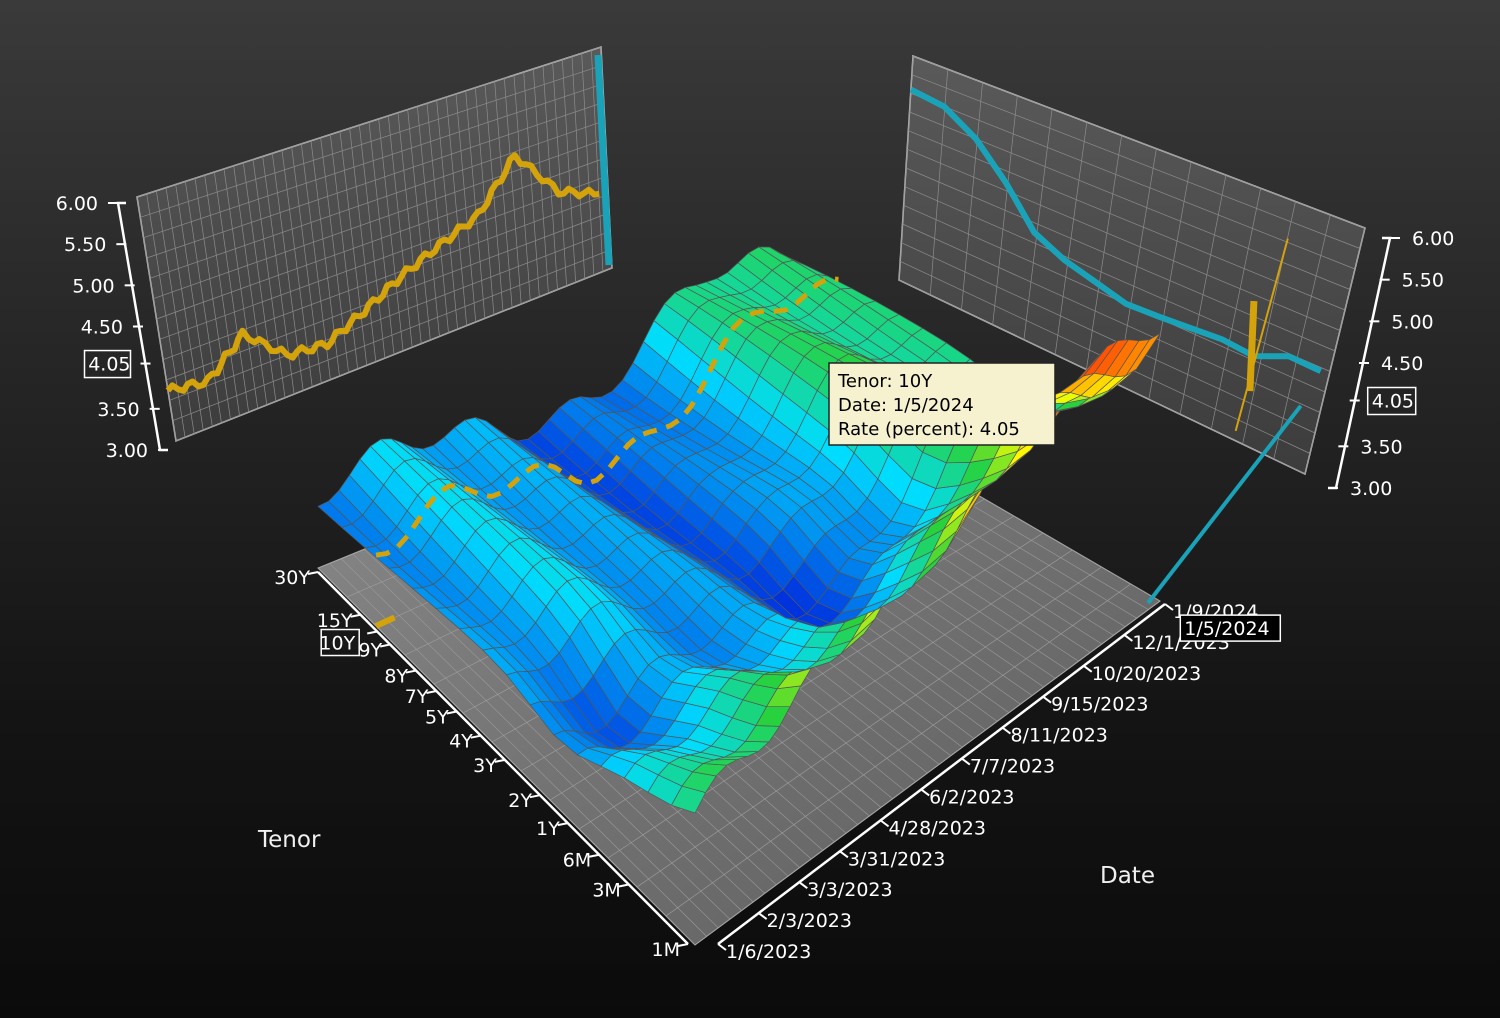 Image resolution: width=1500 pixels, height=1018 pixels. What do you see at coordinates (607, 417) in the screenshot?
I see `surface-10y-path` at bounding box center [607, 417].